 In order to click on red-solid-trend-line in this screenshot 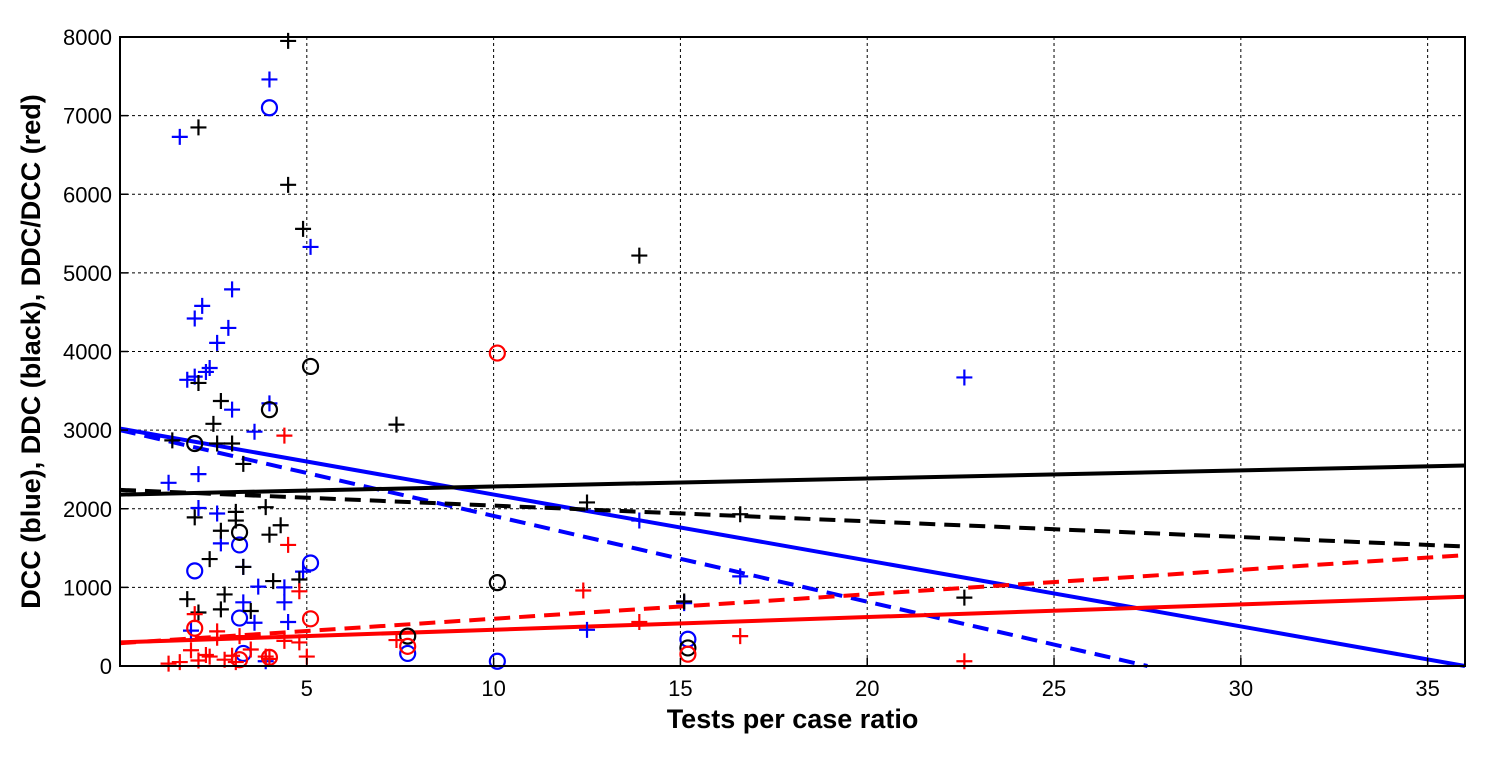, I will do `click(792, 619)`.